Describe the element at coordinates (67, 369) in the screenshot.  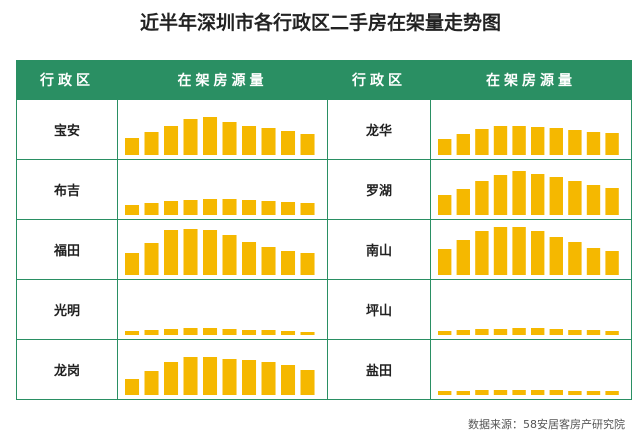
I see `district: 龙岗` at that location.